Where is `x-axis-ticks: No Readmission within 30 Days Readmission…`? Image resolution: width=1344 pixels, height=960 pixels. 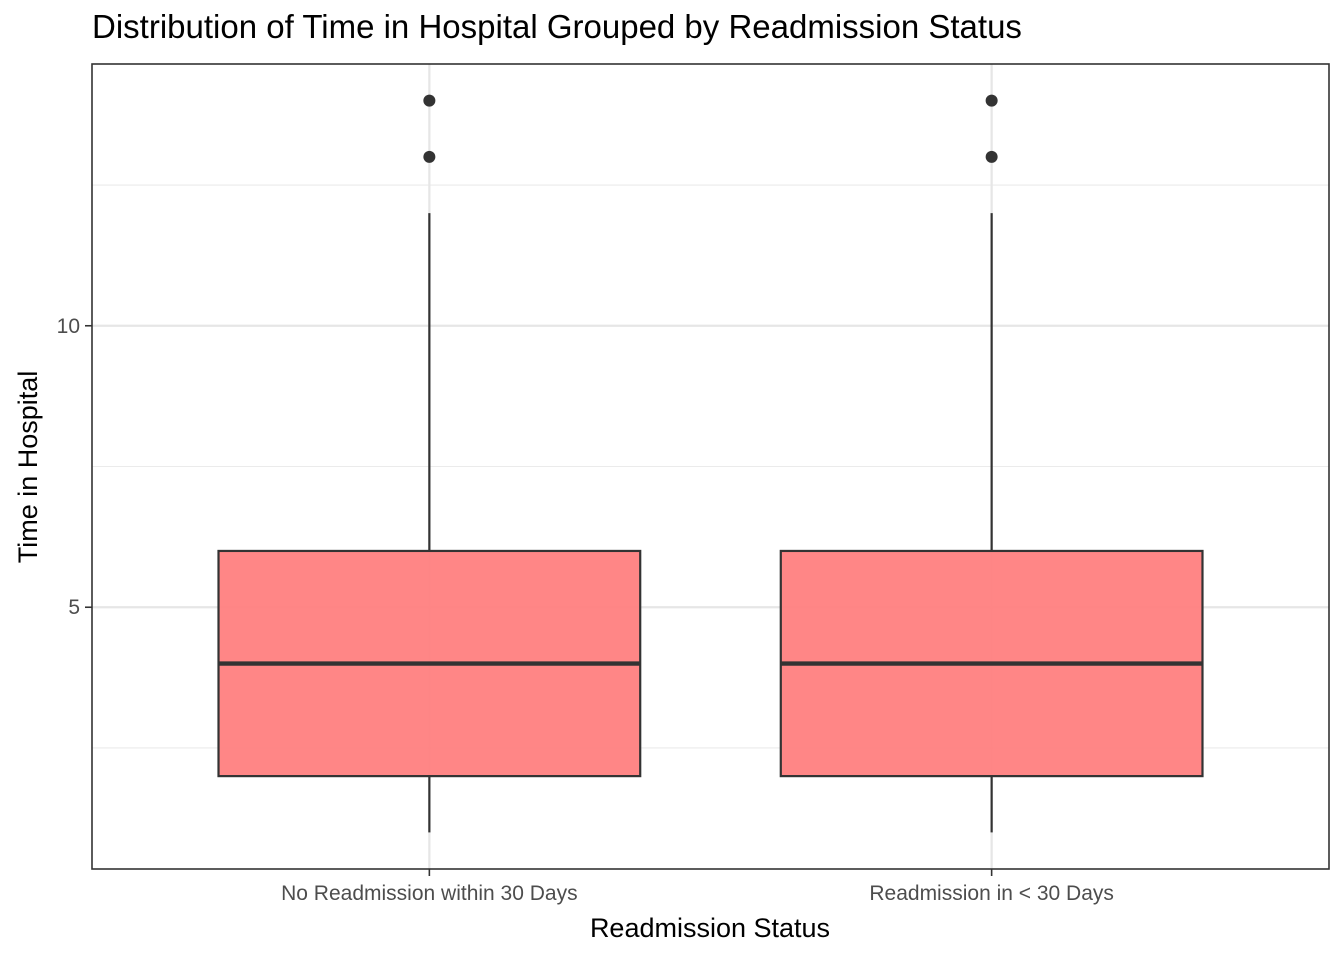 x-axis-ticks: No Readmission within 30 Days Readmission… is located at coordinates (697, 887).